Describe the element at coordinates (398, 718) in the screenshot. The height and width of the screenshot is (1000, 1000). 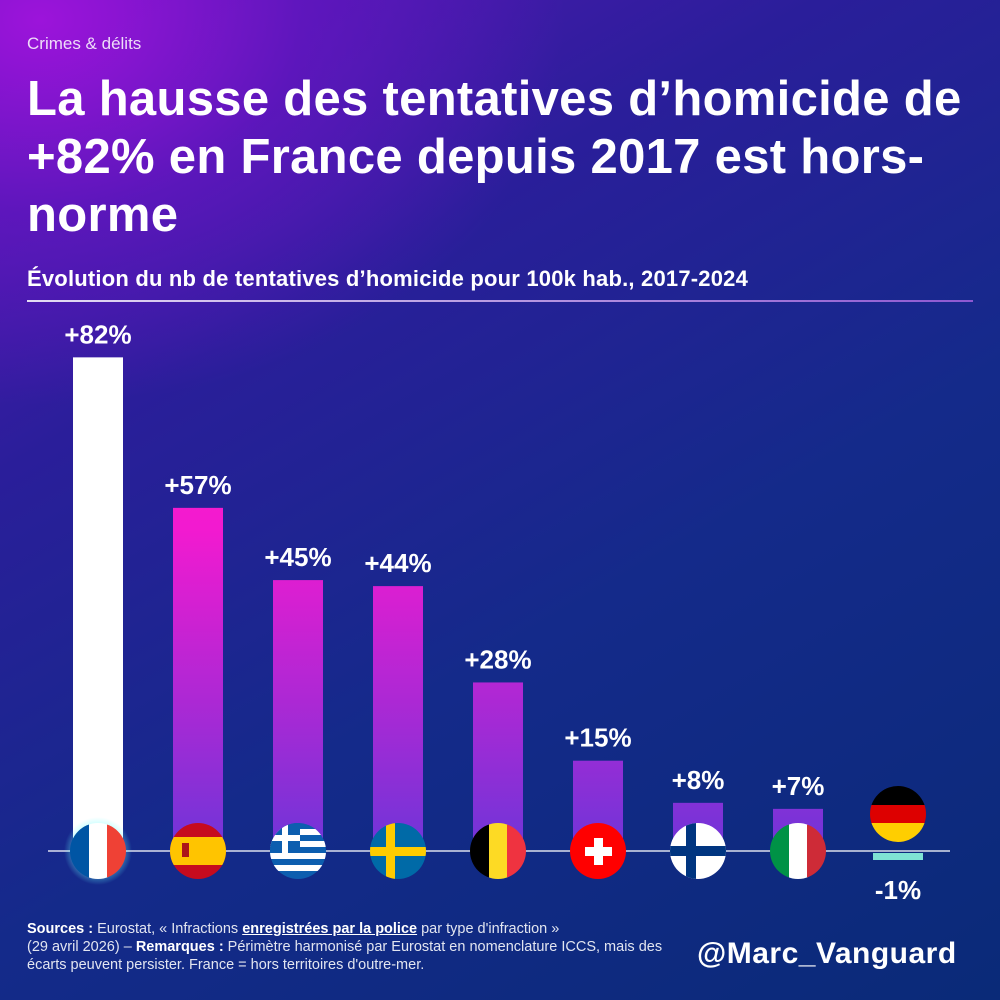
I see `bar-suède` at that location.